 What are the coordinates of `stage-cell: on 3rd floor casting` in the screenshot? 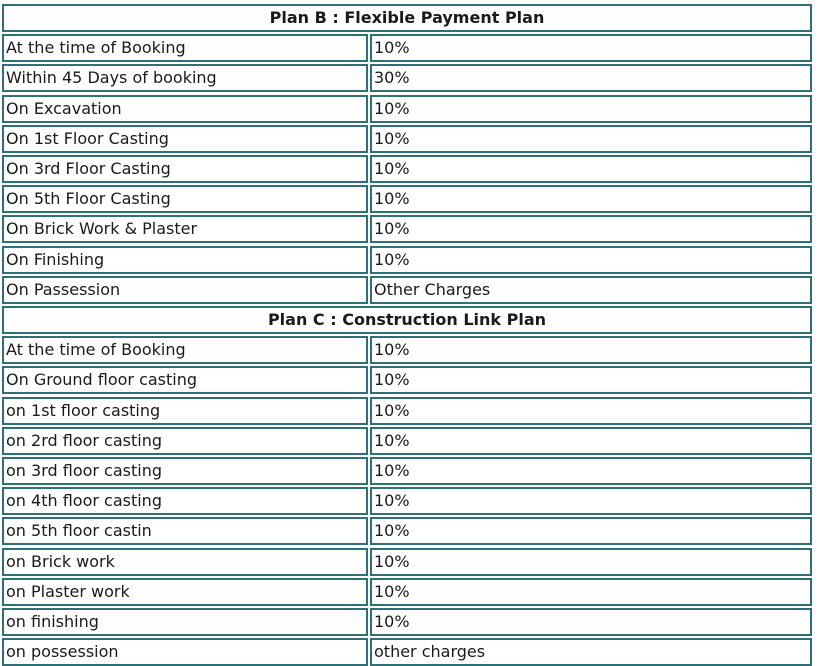 It's located at (185, 471).